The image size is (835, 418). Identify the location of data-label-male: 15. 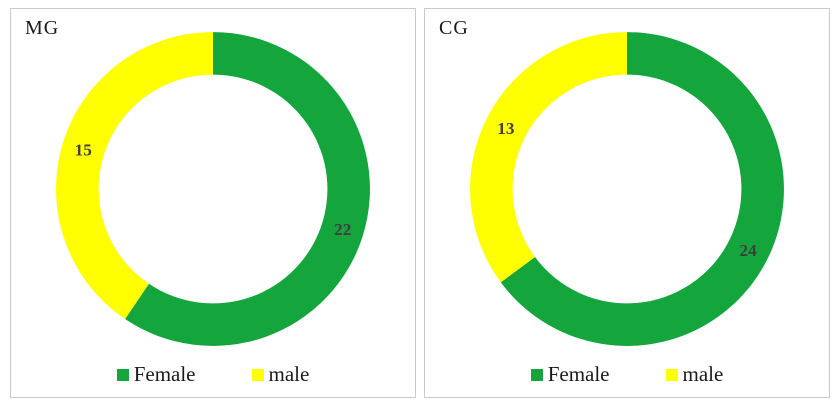
(83, 149).